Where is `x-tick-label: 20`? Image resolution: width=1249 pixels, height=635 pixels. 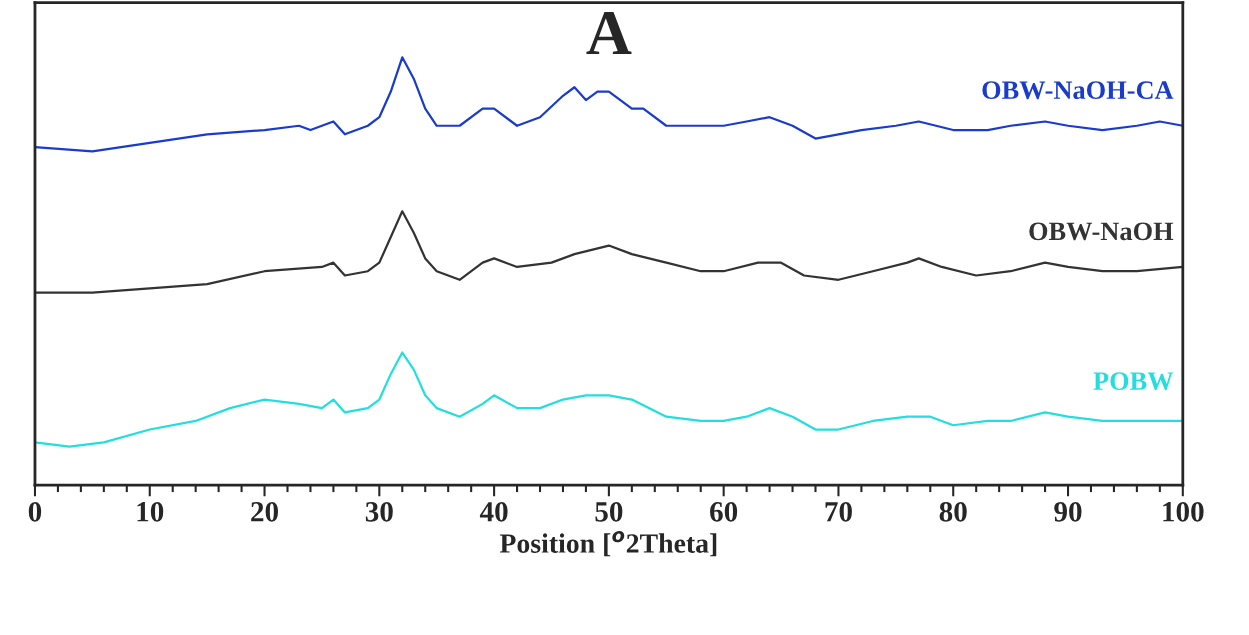 x-tick-label: 20 is located at coordinates (265, 511).